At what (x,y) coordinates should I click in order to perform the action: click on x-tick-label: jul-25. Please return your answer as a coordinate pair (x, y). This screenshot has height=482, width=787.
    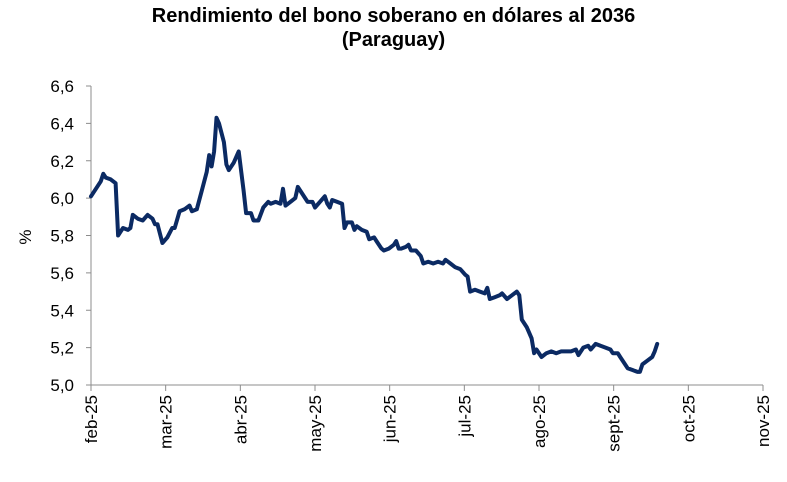
    Looking at the image, I should click on (464, 416).